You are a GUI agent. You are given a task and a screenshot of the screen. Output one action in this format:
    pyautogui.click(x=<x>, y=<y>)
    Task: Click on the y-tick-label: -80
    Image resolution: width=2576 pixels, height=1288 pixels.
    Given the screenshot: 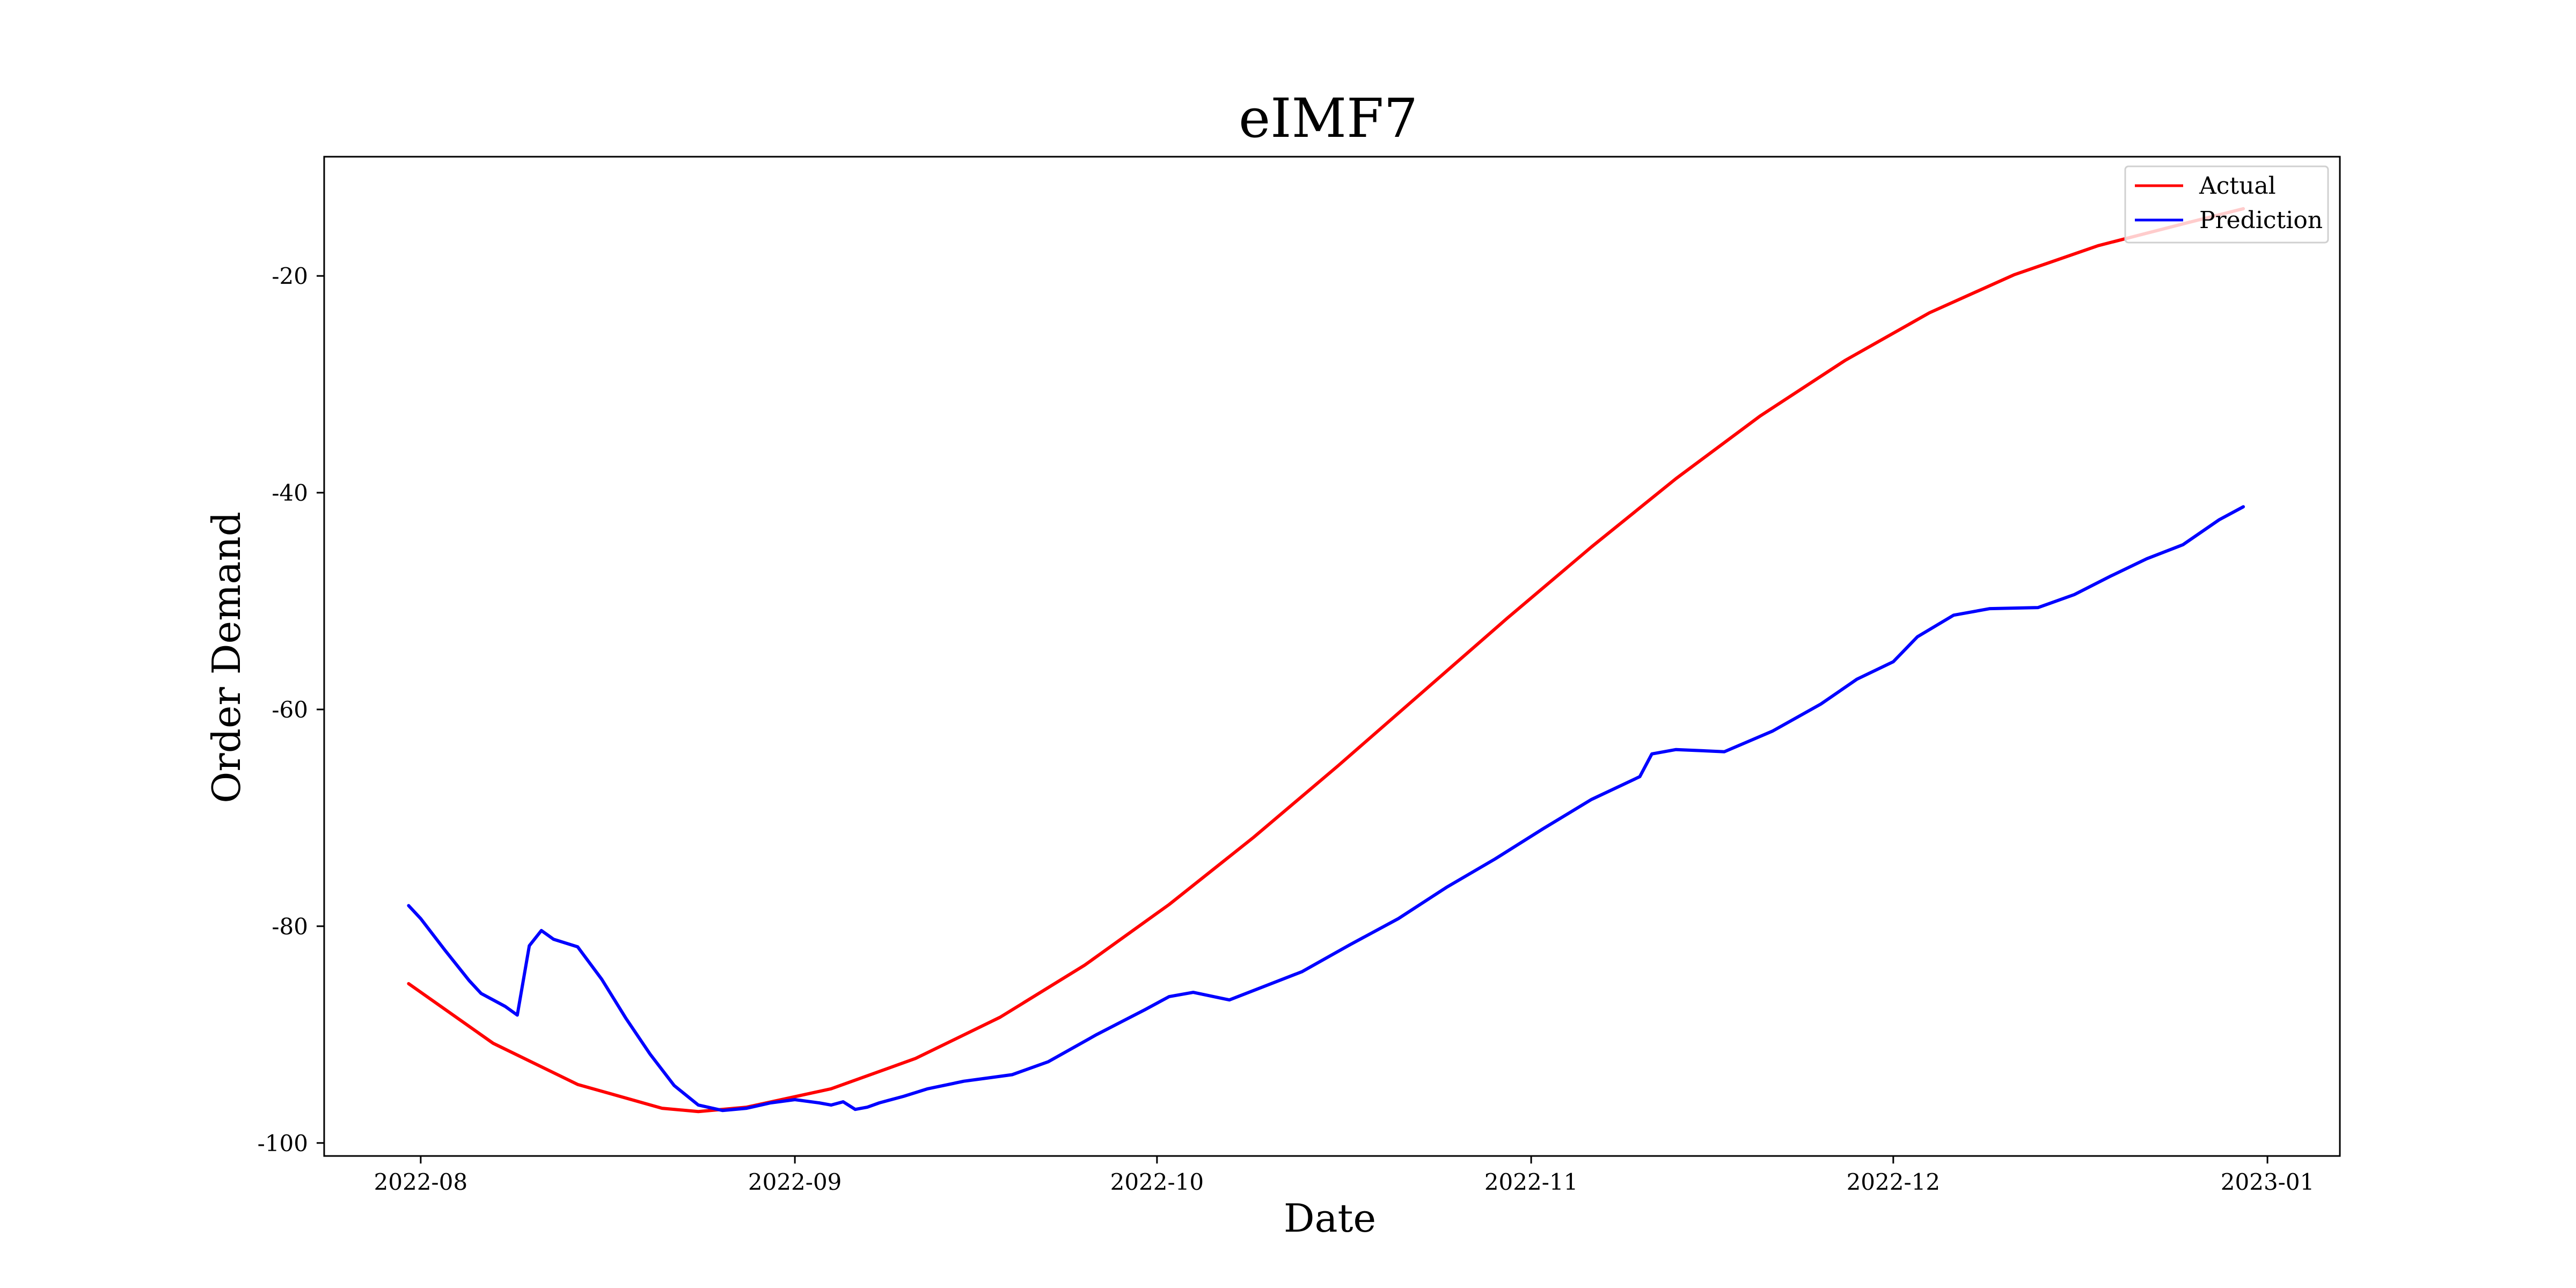 What is the action you would take?
    pyautogui.click(x=290, y=926)
    